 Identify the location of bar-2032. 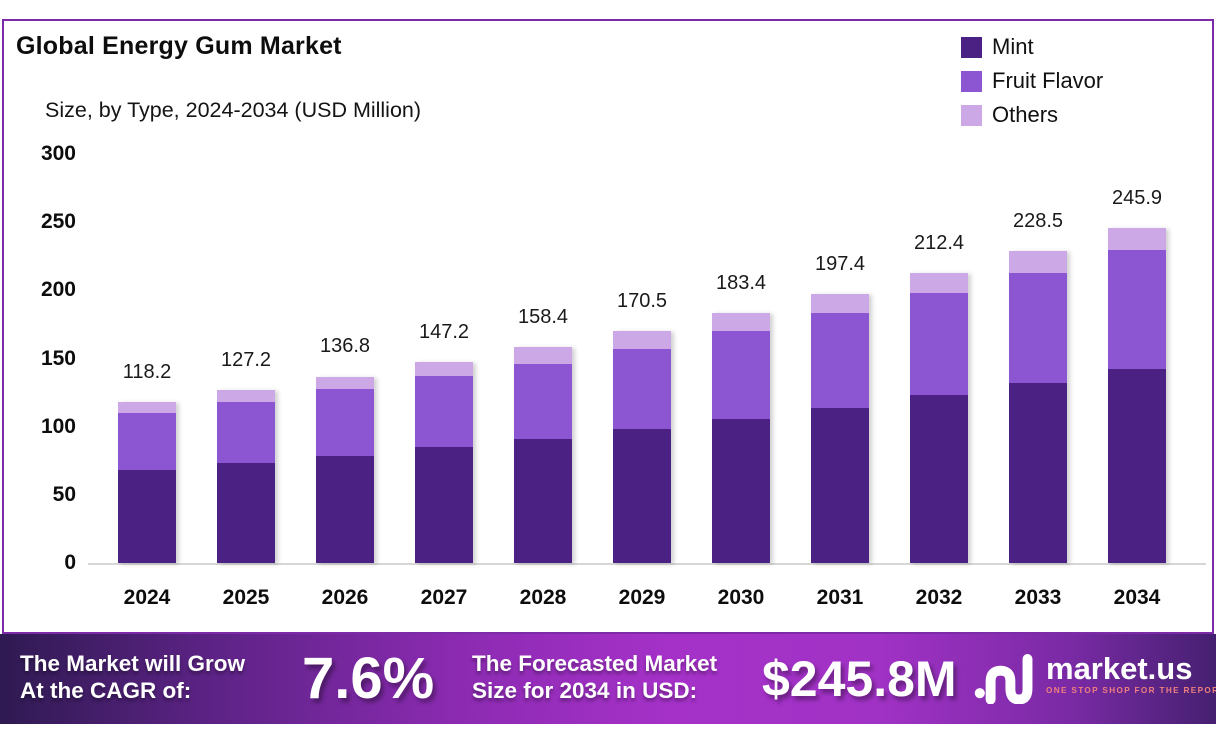
(939, 418).